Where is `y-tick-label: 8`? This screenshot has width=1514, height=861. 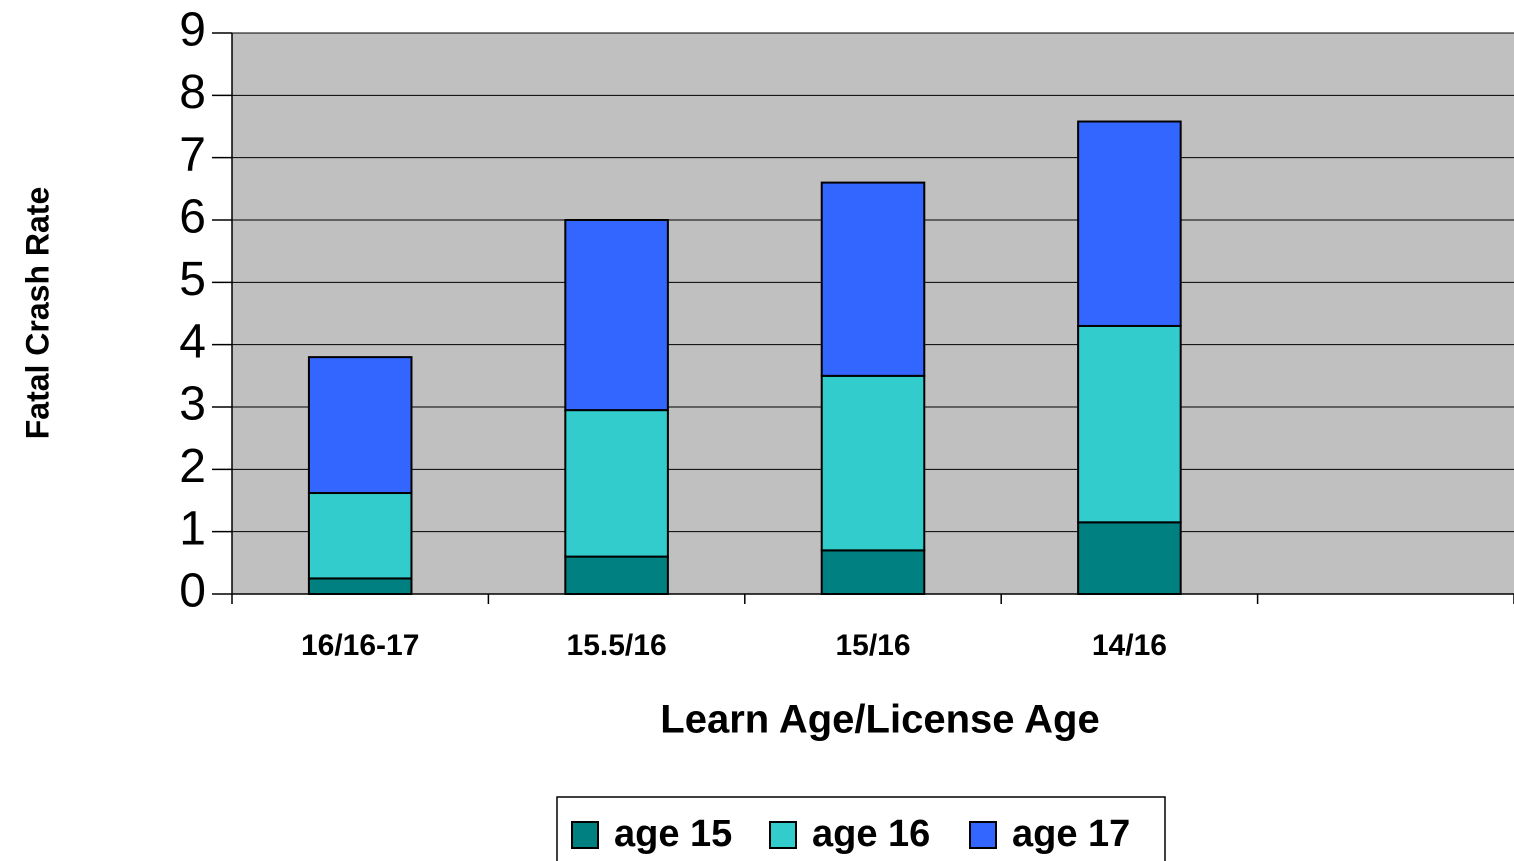 y-tick-label: 8 is located at coordinates (192, 92).